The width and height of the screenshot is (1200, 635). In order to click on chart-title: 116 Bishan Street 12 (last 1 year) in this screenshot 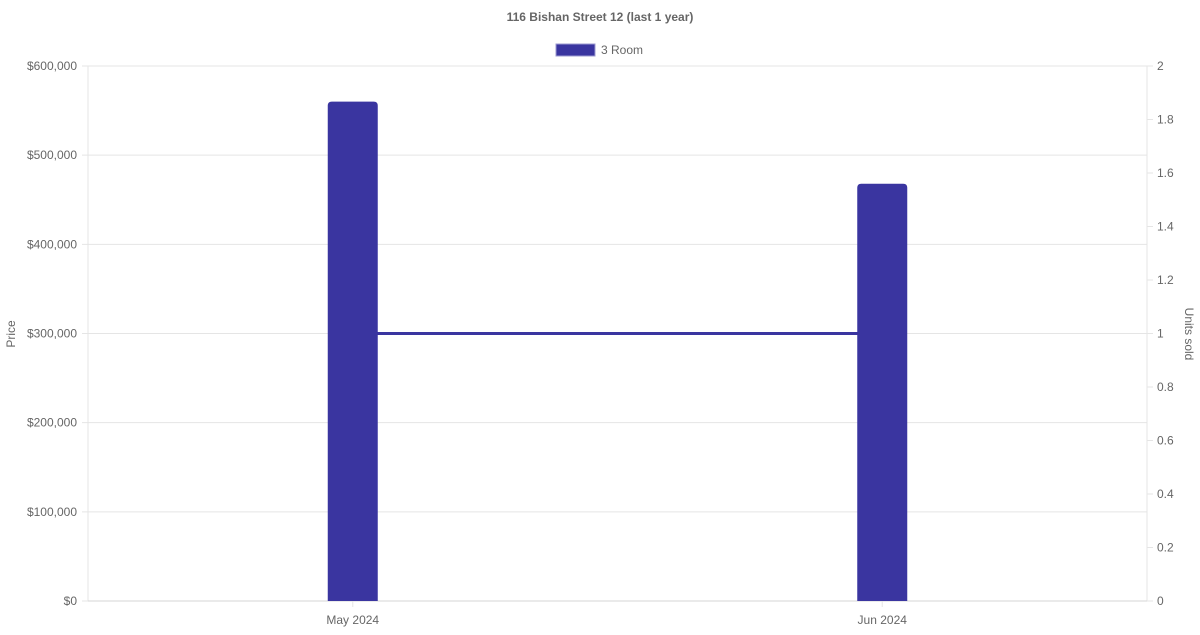, I will do `click(600, 17)`.